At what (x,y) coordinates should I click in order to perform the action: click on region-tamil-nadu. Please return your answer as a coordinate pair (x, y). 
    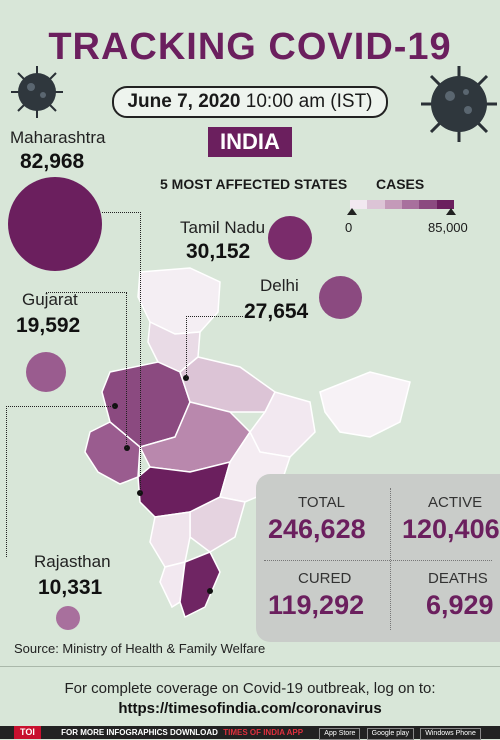
    Looking at the image, I should click on (200, 585).